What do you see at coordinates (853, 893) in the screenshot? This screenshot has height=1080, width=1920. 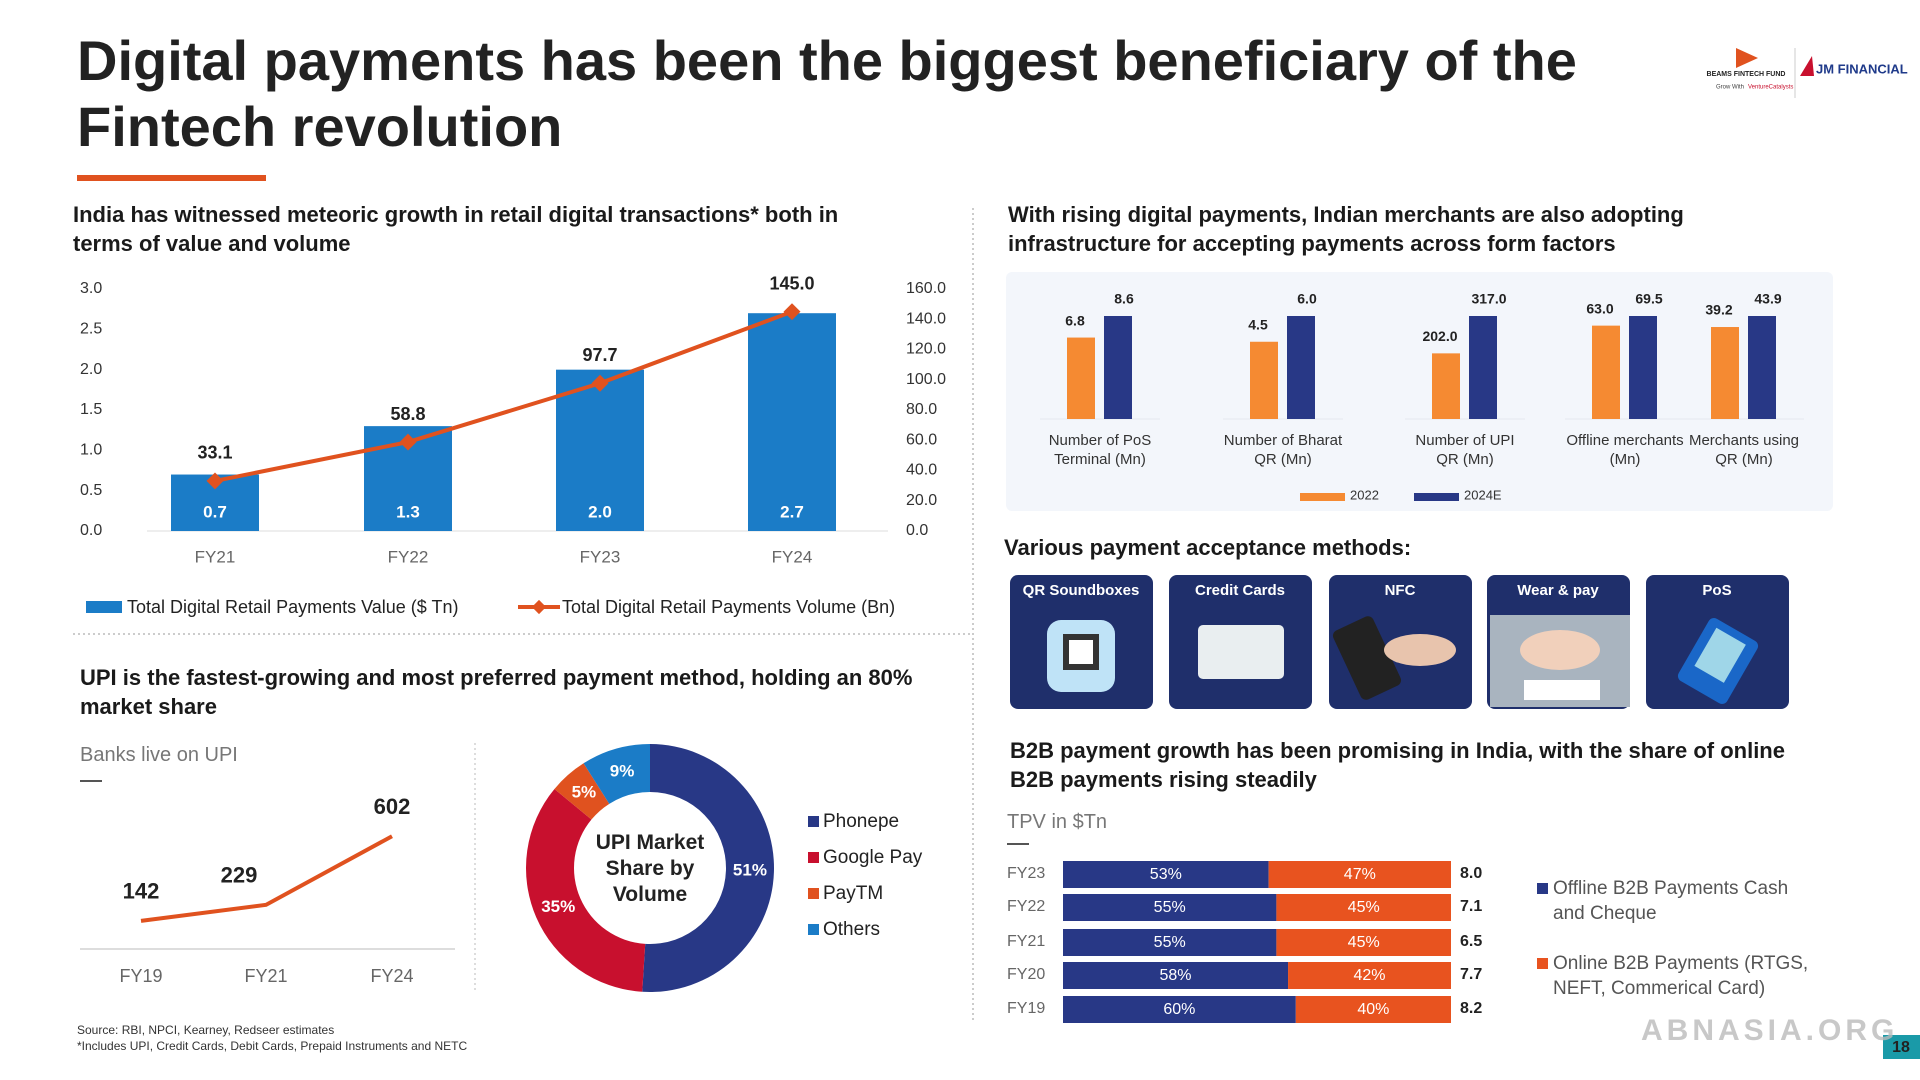 I see `legend-label: PayTM` at bounding box center [853, 893].